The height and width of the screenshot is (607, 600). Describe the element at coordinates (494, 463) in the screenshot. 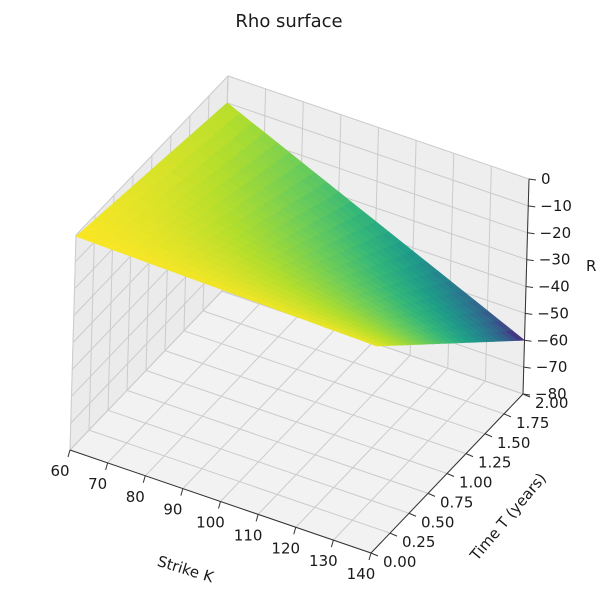

I see `y-tick-label: 1.25` at that location.